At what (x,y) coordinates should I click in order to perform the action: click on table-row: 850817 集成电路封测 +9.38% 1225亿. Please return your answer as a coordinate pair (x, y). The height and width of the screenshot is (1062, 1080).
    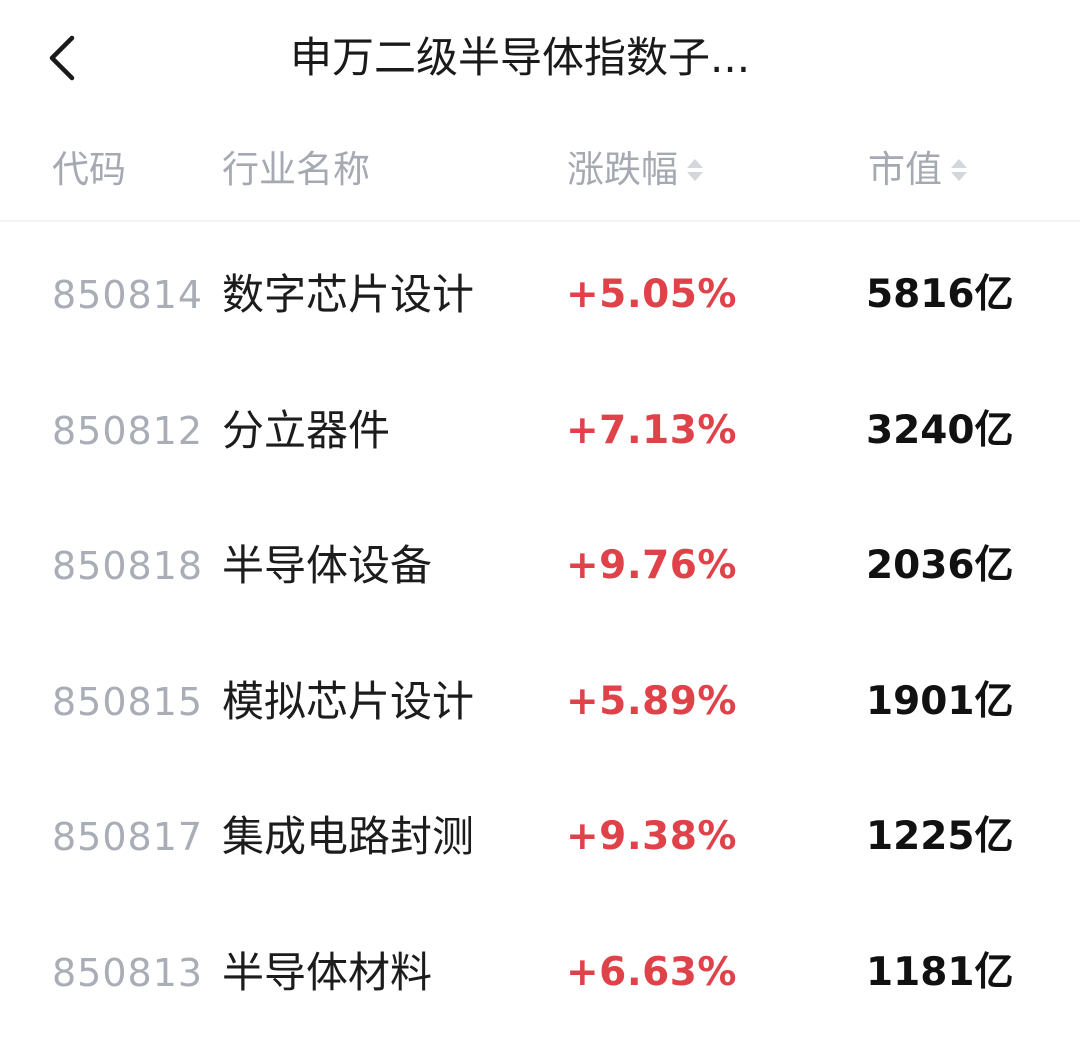
    Looking at the image, I should click on (540, 832).